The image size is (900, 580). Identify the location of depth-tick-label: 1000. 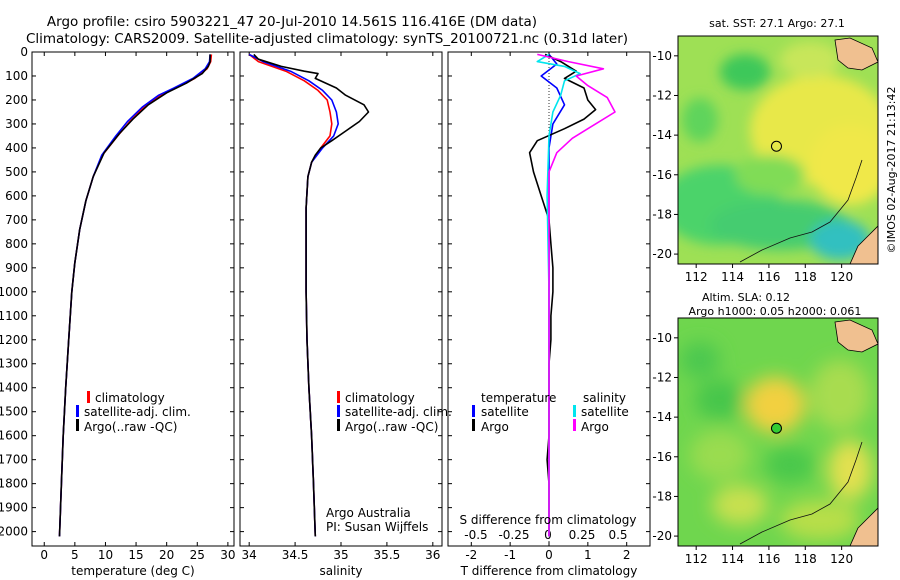
(14, 292).